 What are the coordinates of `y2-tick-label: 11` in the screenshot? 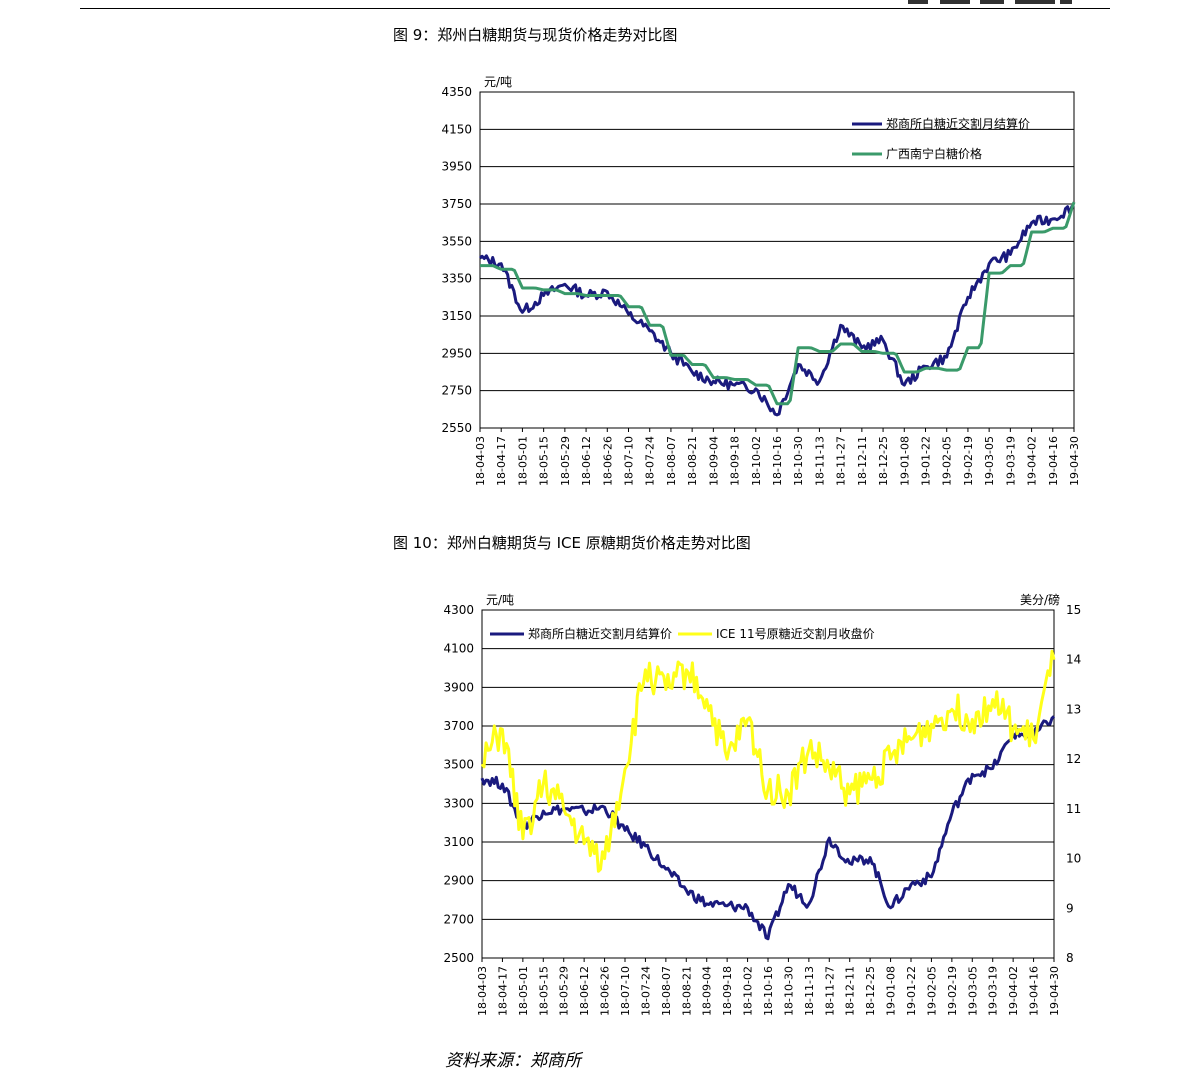 It's located at (1073, 809).